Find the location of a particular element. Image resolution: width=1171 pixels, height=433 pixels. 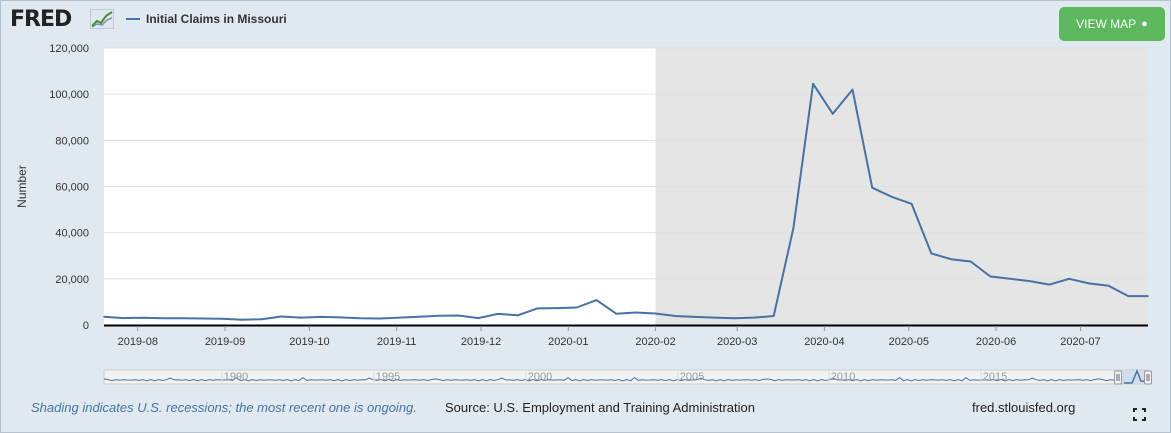

navigator-year-label: 2005 is located at coordinates (692, 377).